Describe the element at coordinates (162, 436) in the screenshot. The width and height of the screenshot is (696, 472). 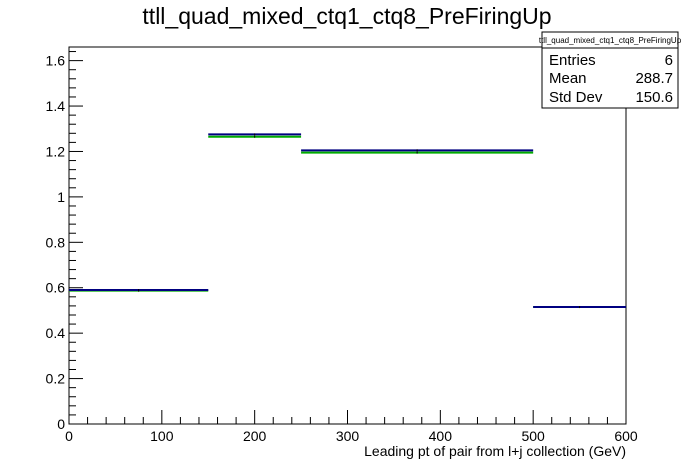
I see `x-tick-label: 100` at that location.